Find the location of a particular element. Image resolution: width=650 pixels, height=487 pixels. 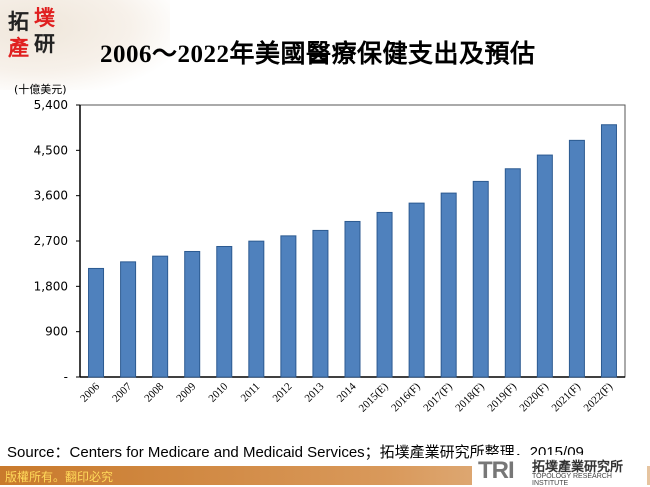

y-tick-label: 3,600 is located at coordinates (51, 196).